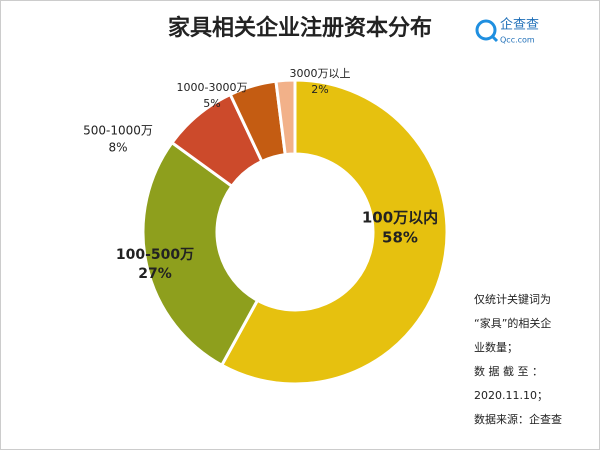 The height and width of the screenshot is (450, 600). I want to click on note-line: “家具”的相关企, so click(512, 323).